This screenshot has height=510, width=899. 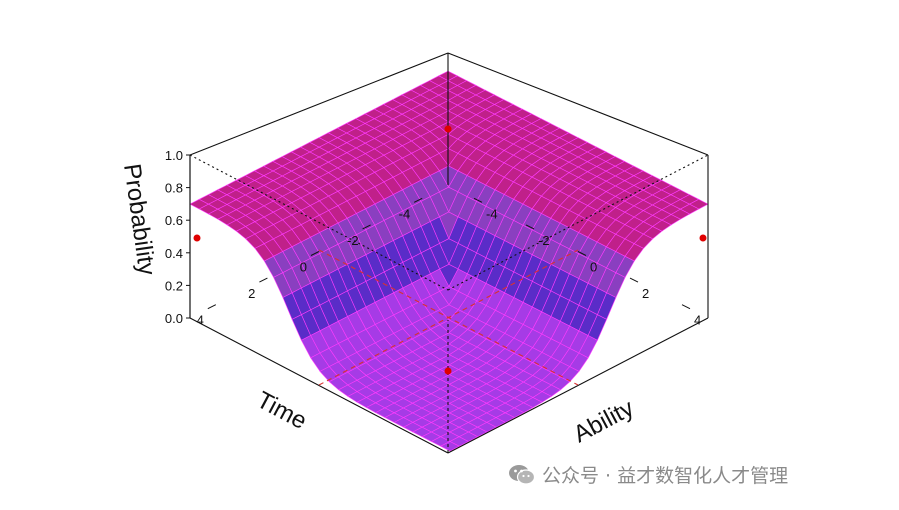 I want to click on box-top-front-right, so click(x=578, y=222).